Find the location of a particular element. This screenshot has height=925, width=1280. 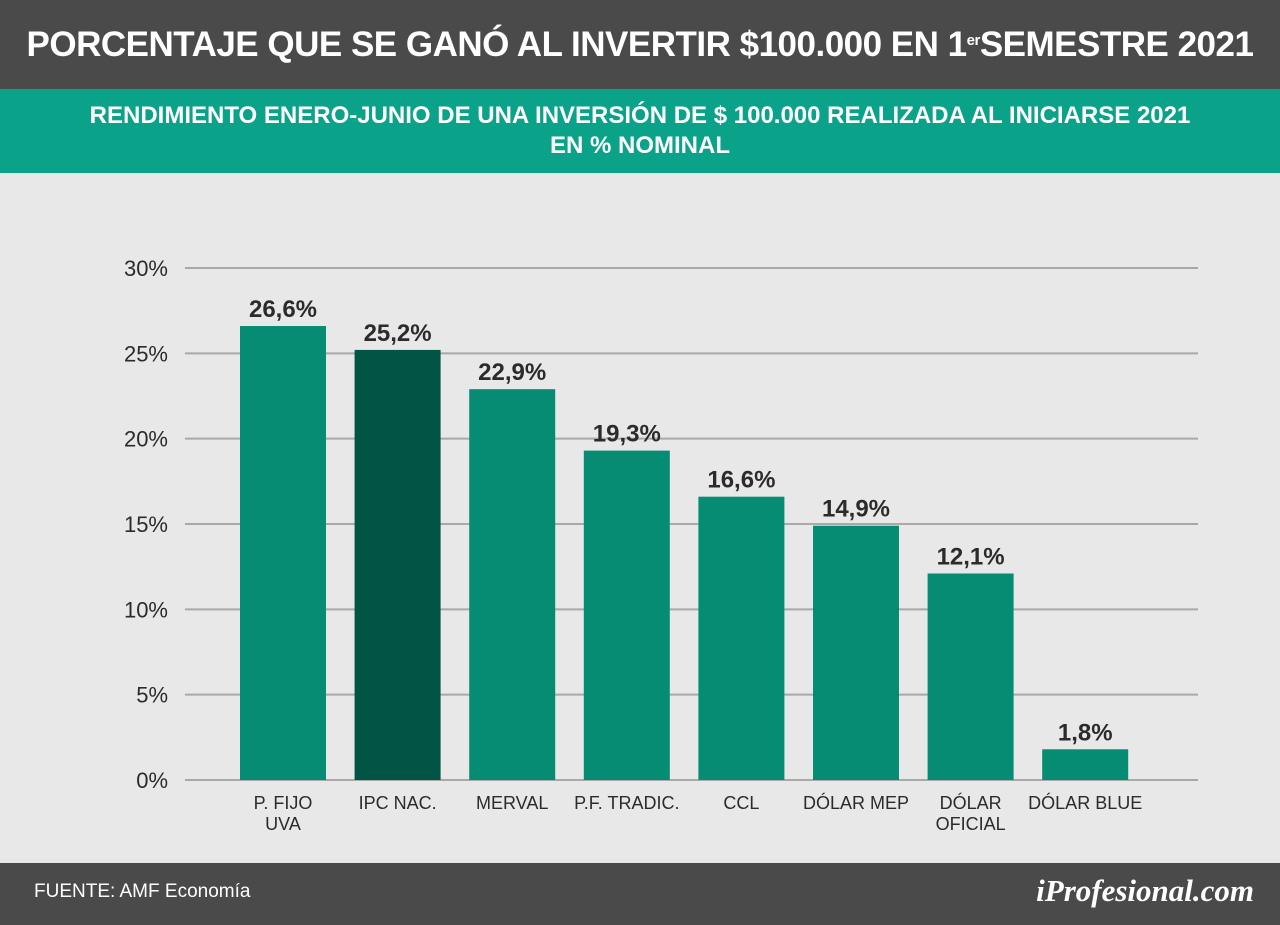

x-tick-label: P.F. TRADIC. is located at coordinates (626, 803).